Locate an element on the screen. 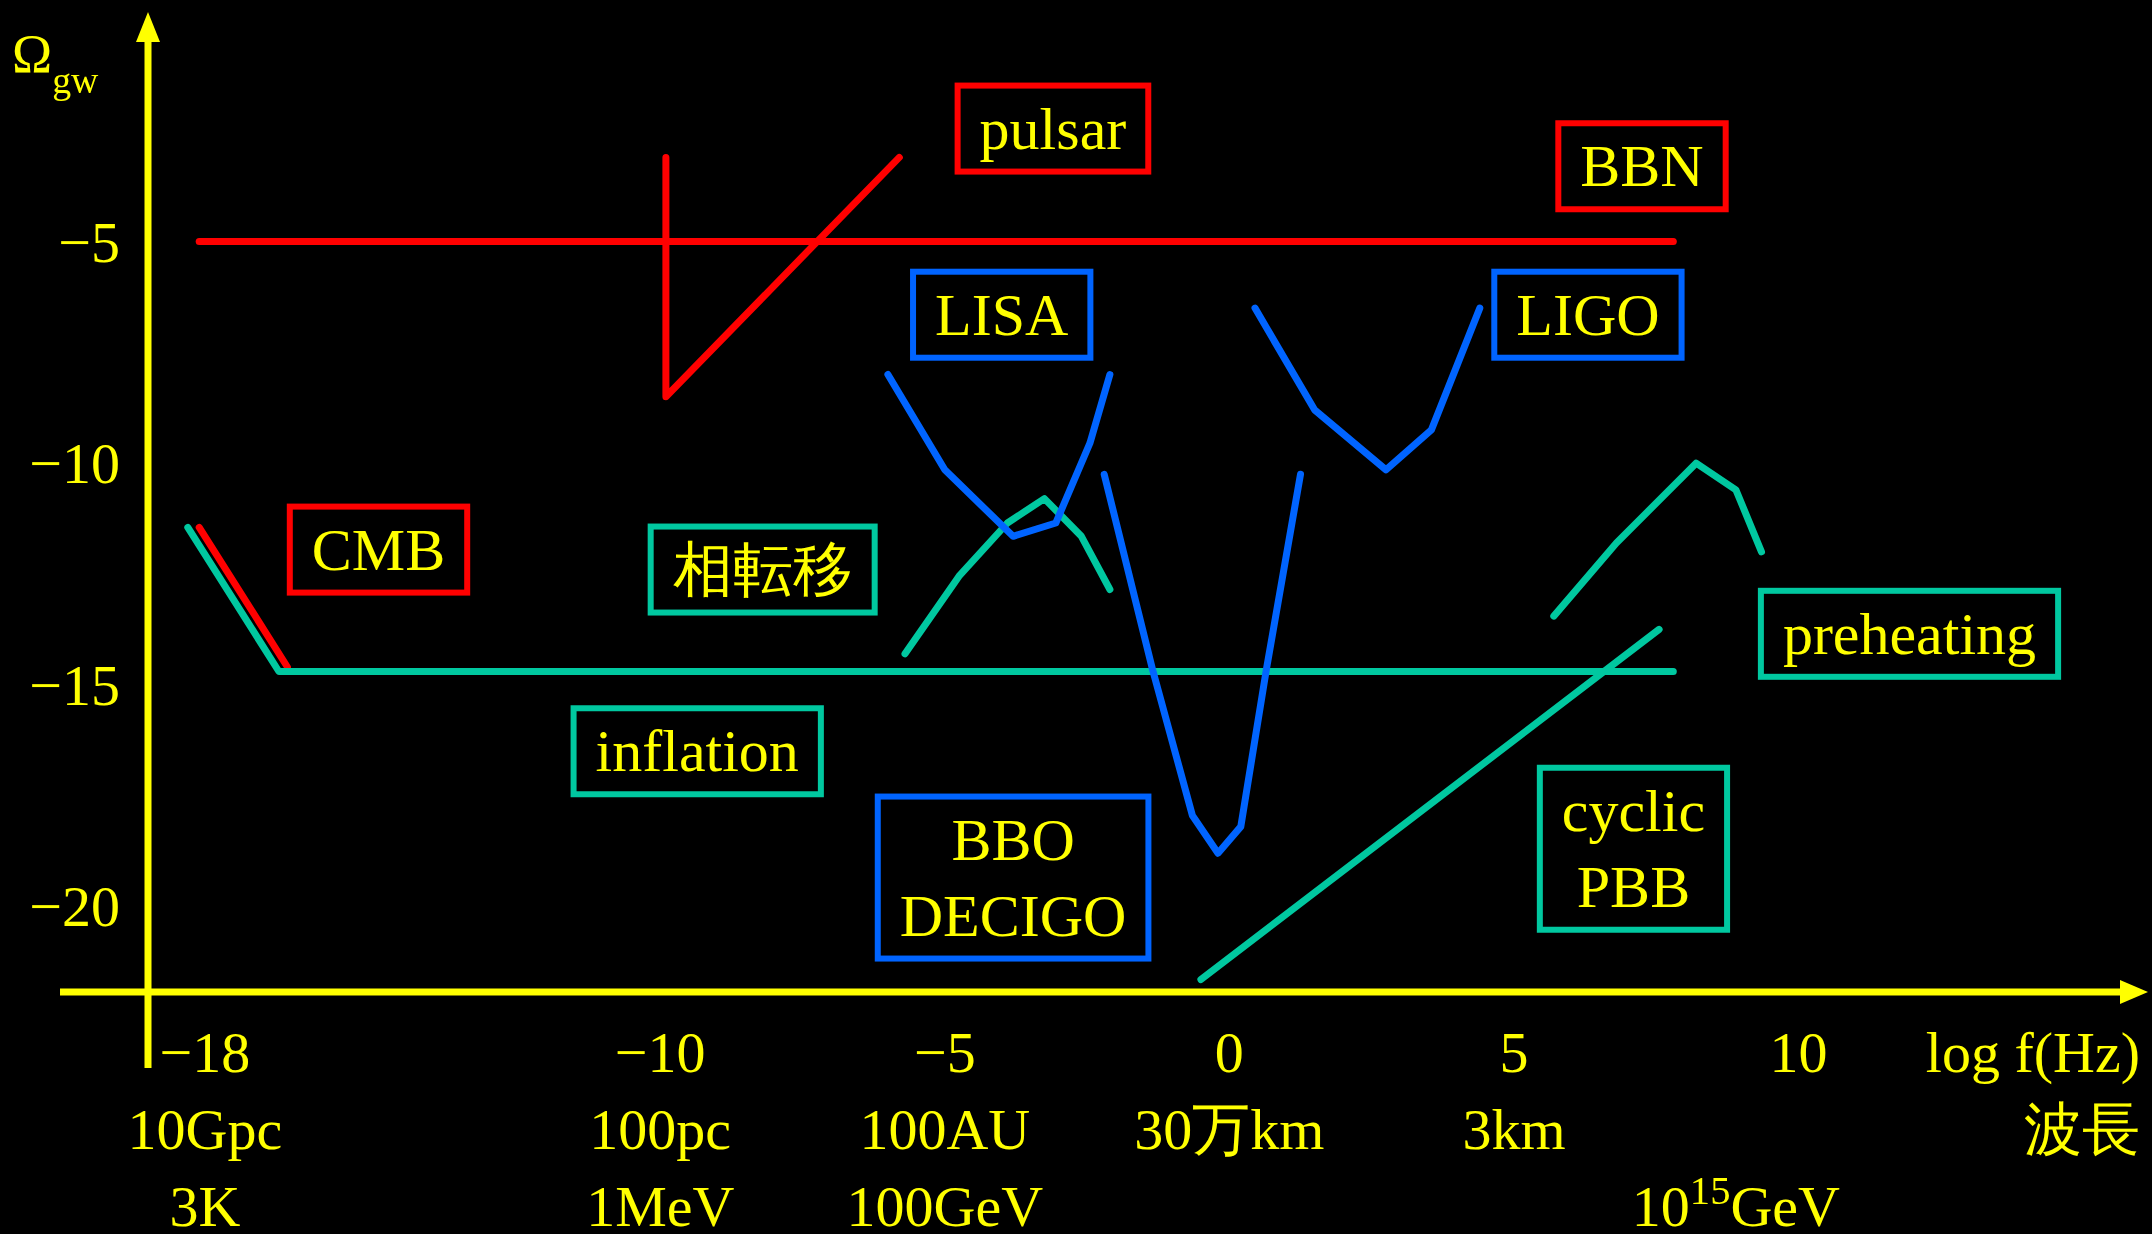  text: 3km is located at coordinates (1514, 1129).